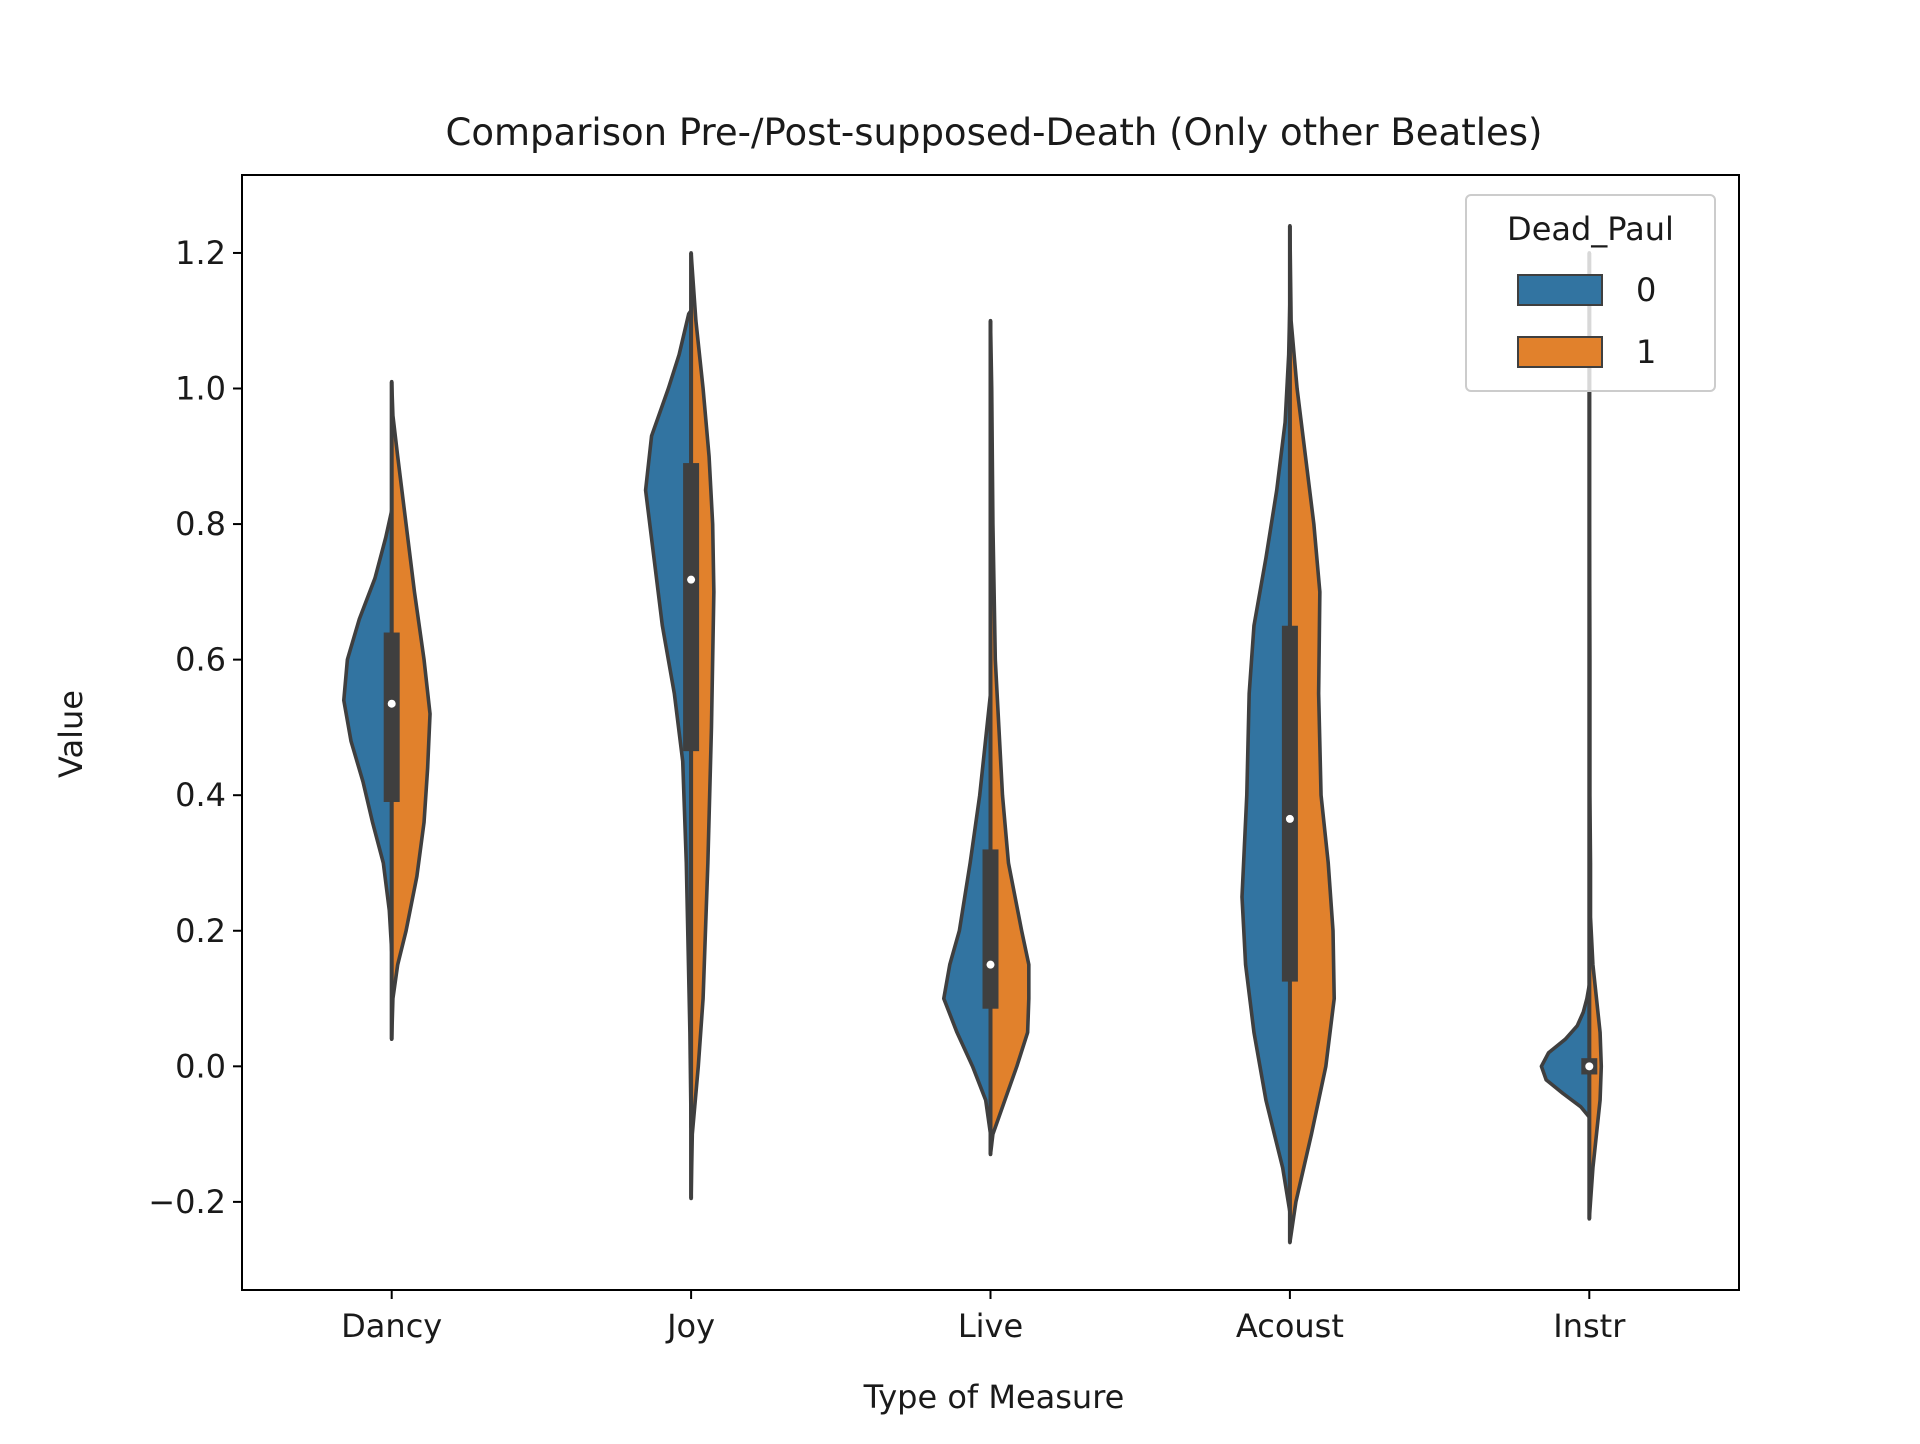 This screenshot has width=1920, height=1444. I want to click on median-joy, so click(691, 579).